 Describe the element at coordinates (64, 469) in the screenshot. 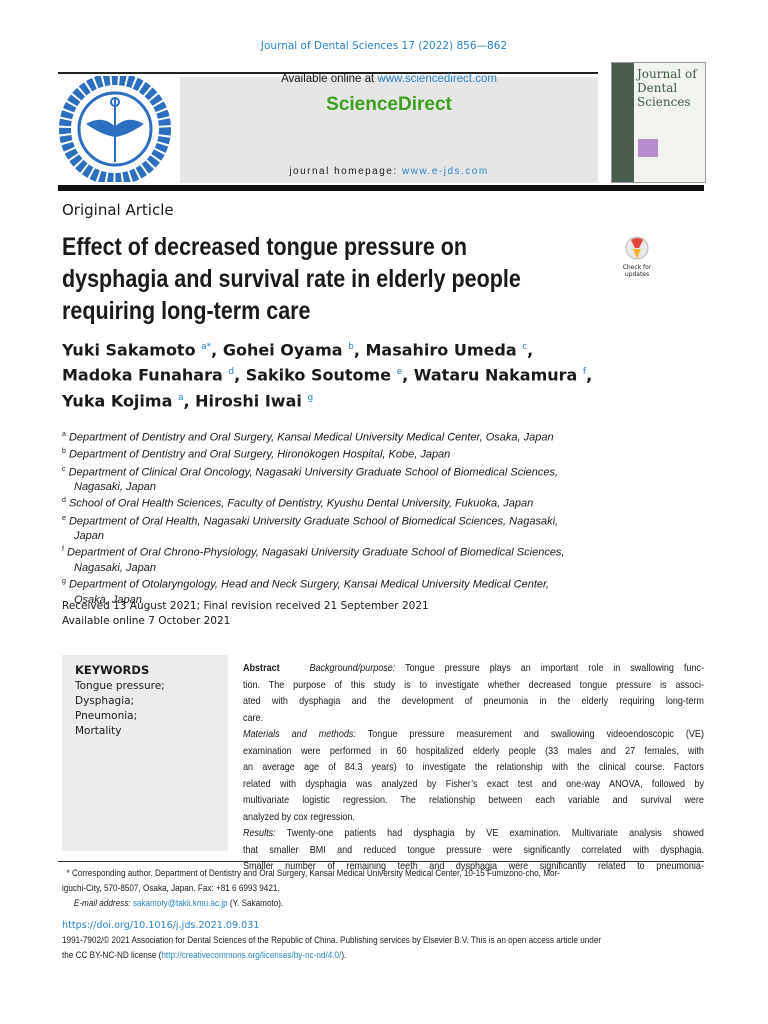

I see `affiliation-marker: c` at that location.